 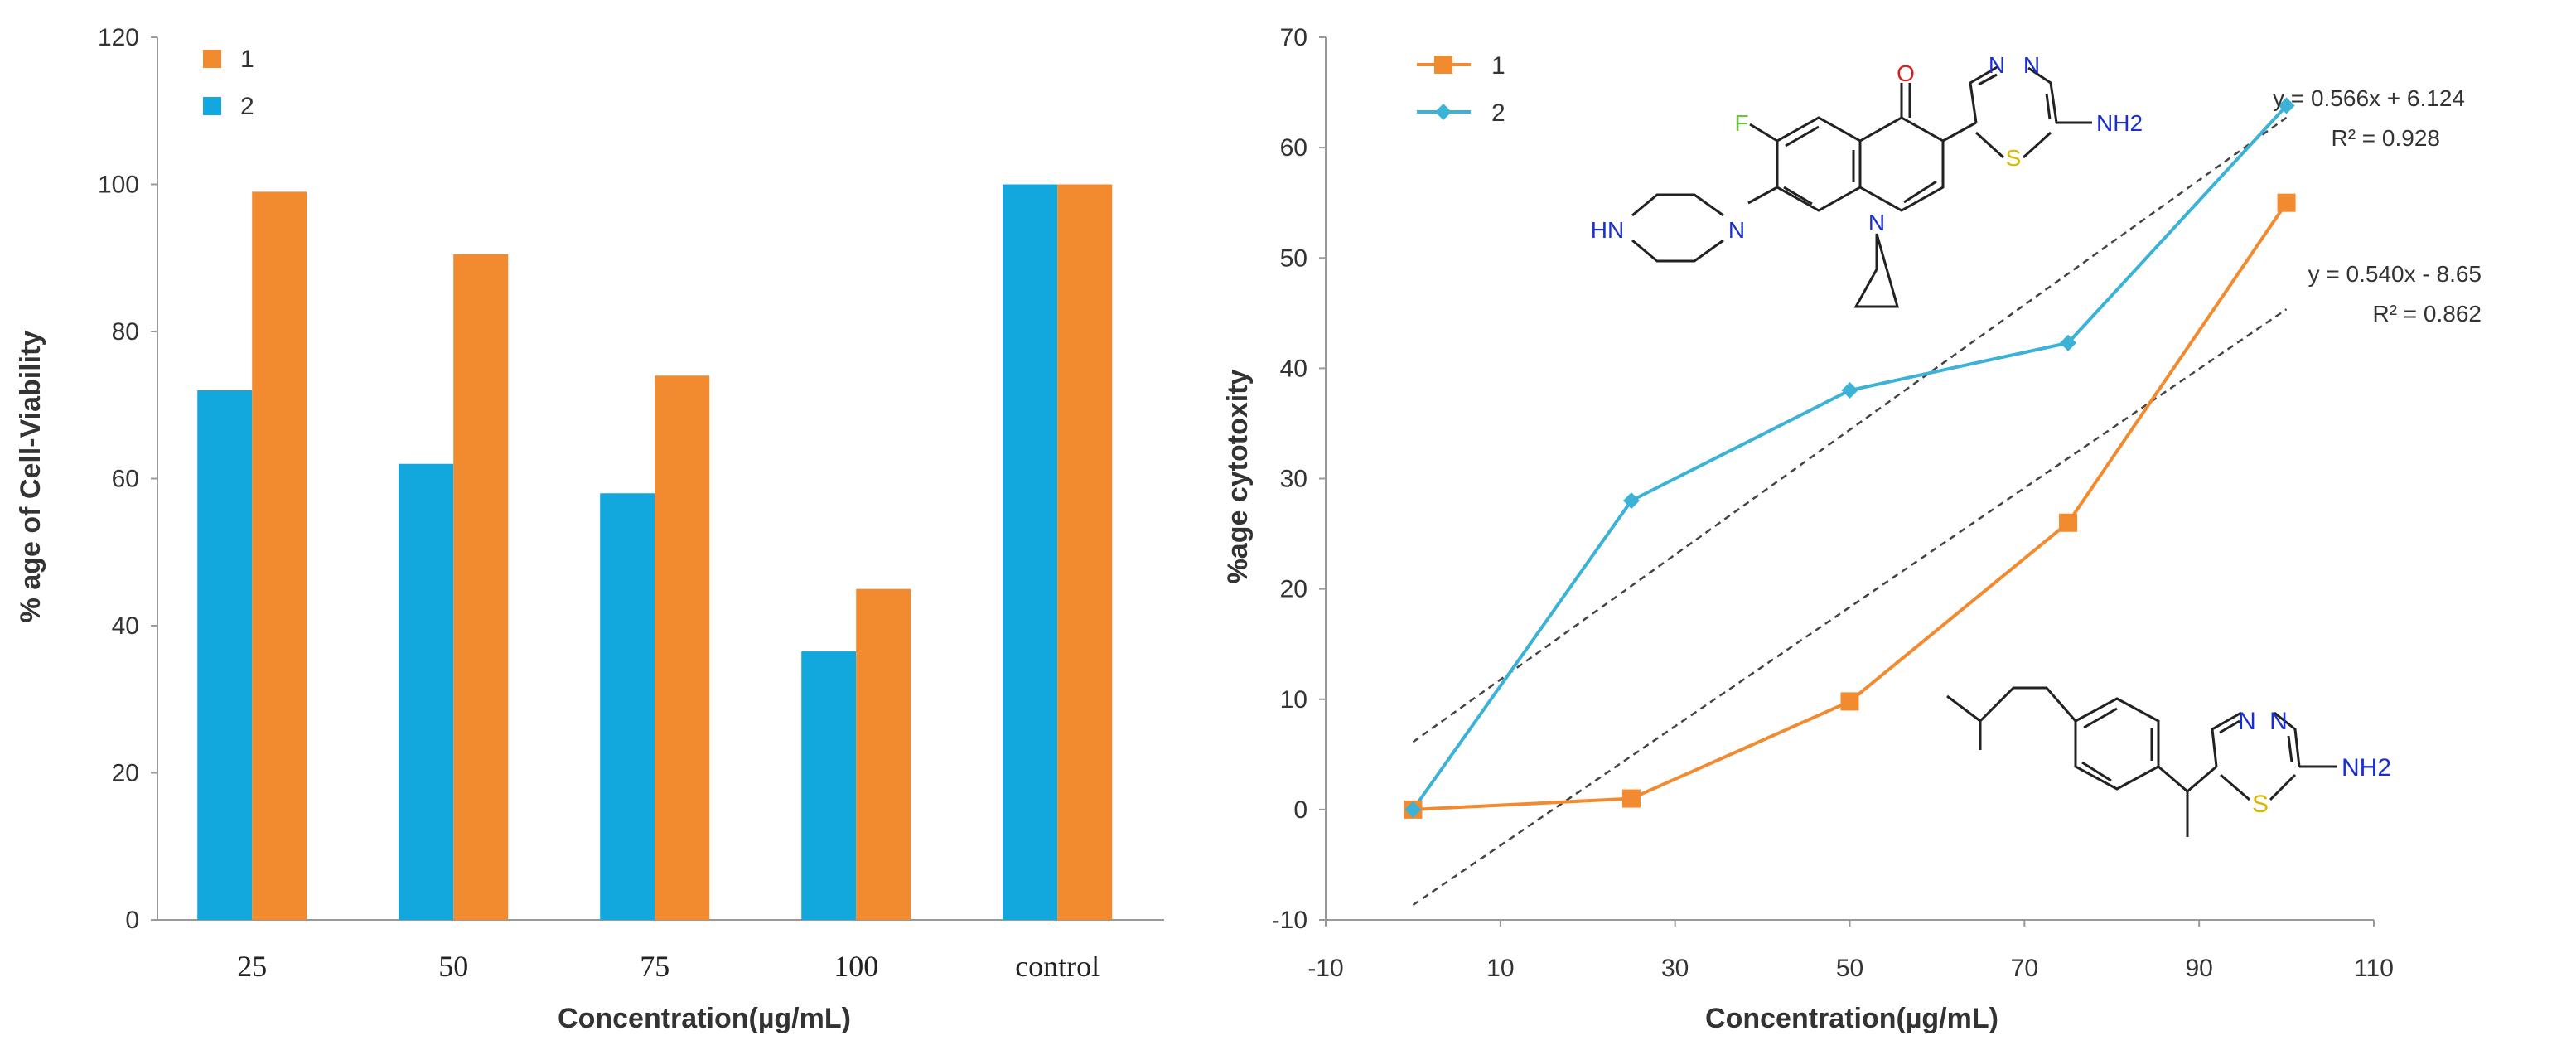 What do you see at coordinates (1849, 391) in the screenshot?
I see `point-series-2-x50` at bounding box center [1849, 391].